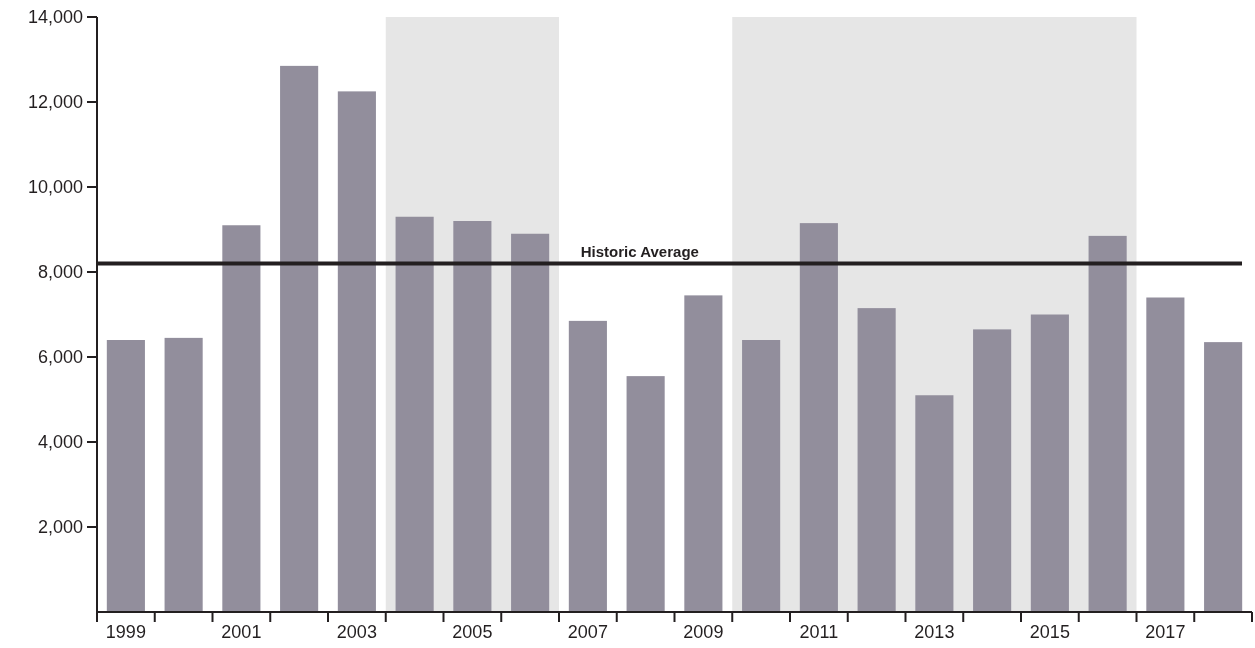  What do you see at coordinates (60, 272) in the screenshot?
I see `y-tick-label: 8,000` at bounding box center [60, 272].